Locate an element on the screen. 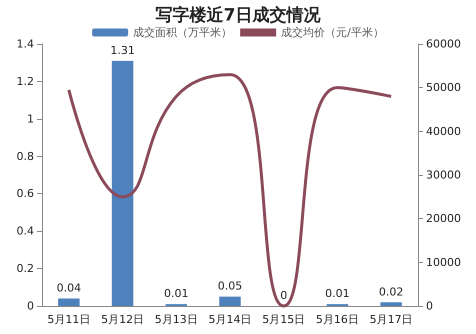 This screenshot has width=476, height=334. y-tick-label: 1.4 is located at coordinates (25, 44).